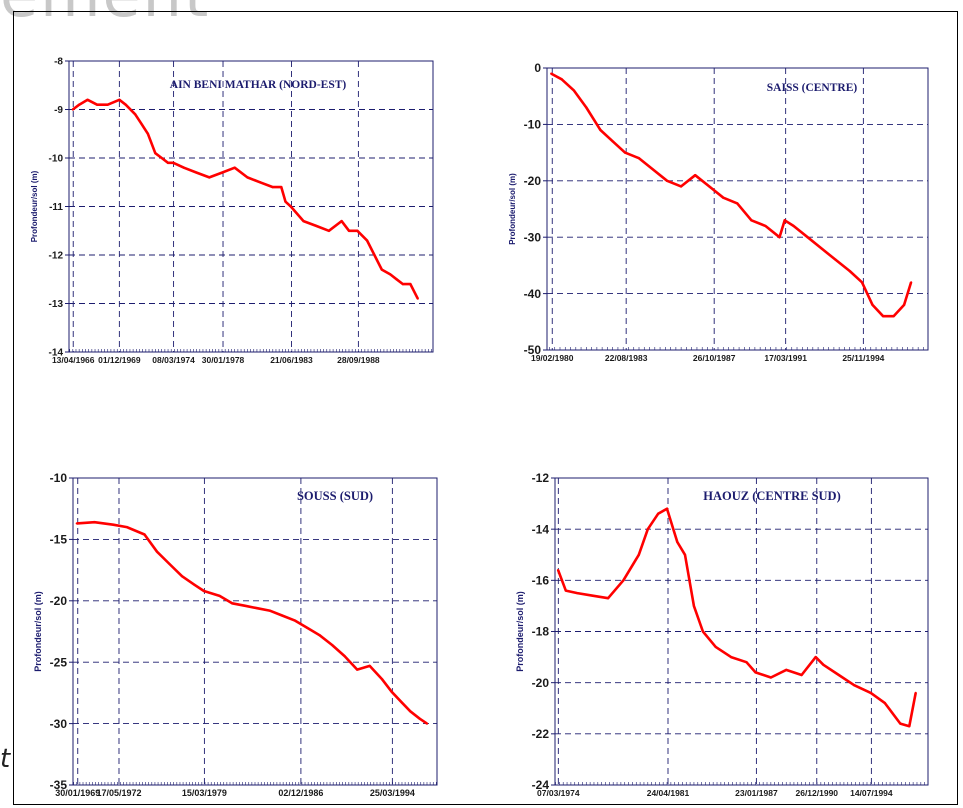  Describe the element at coordinates (204, 793) in the screenshot. I see `x-tick-label: 15/03/1979` at that location.